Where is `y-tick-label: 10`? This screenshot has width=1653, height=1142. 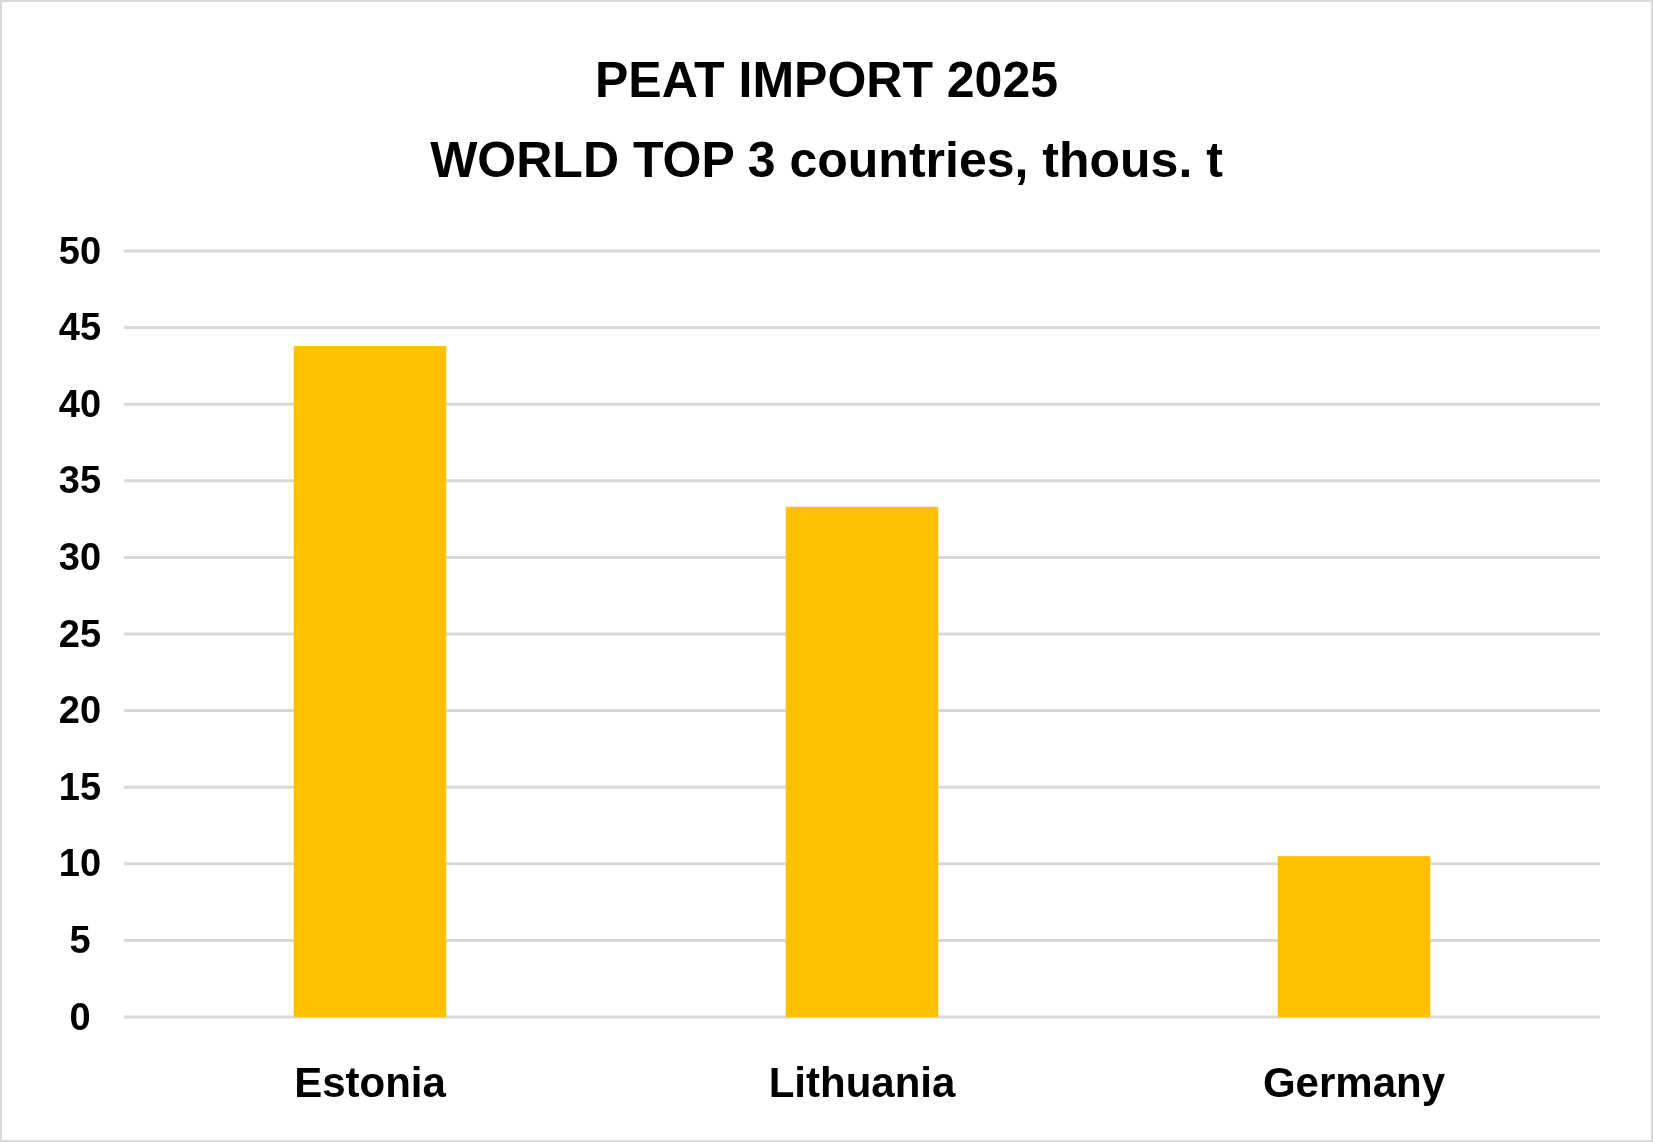
y-tick-label: 10 is located at coordinates (80, 863).